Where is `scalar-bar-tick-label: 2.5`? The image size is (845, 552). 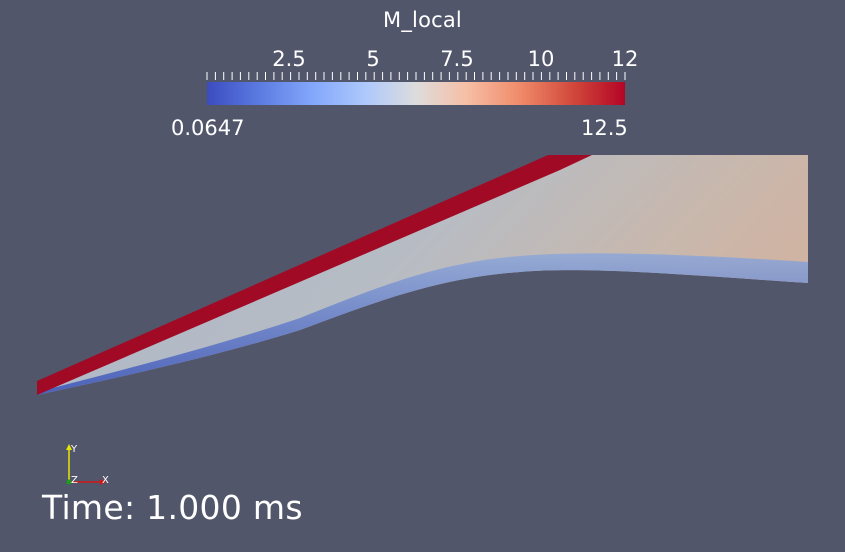 scalar-bar-tick-label: 2.5 is located at coordinates (289, 59).